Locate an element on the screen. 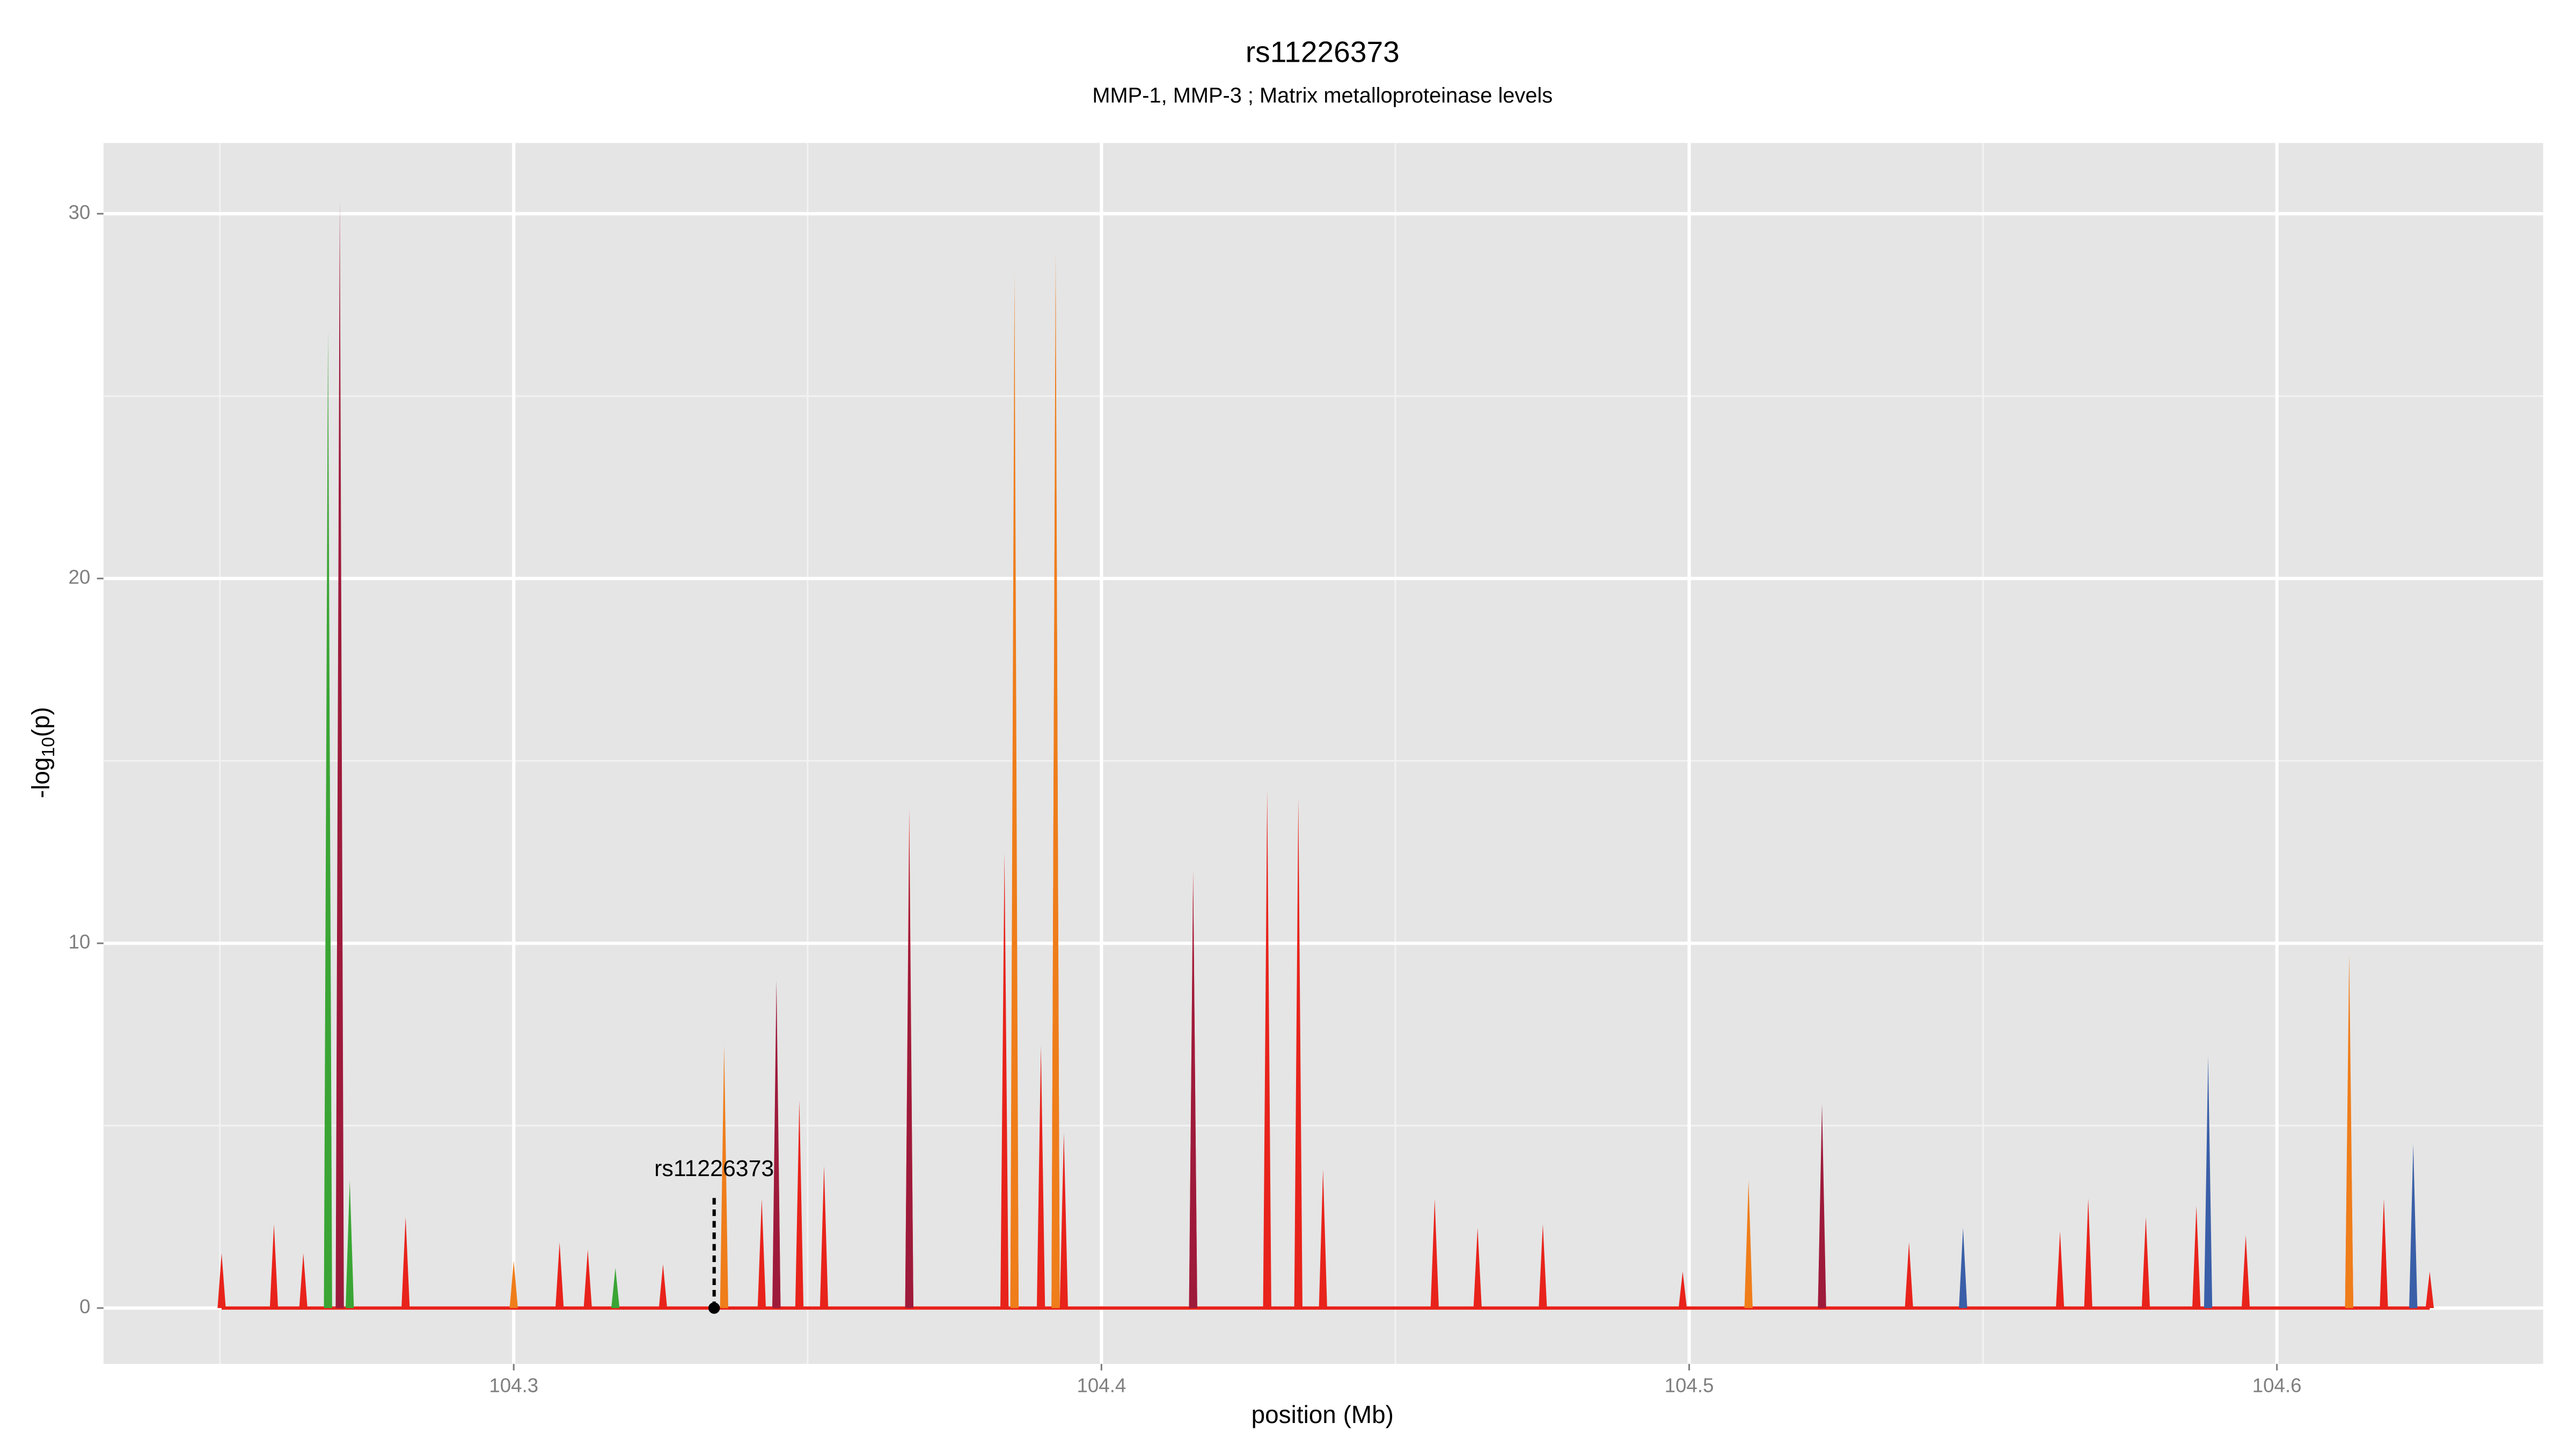 The width and height of the screenshot is (2576, 1452). annotation-point is located at coordinates (714, 1308).